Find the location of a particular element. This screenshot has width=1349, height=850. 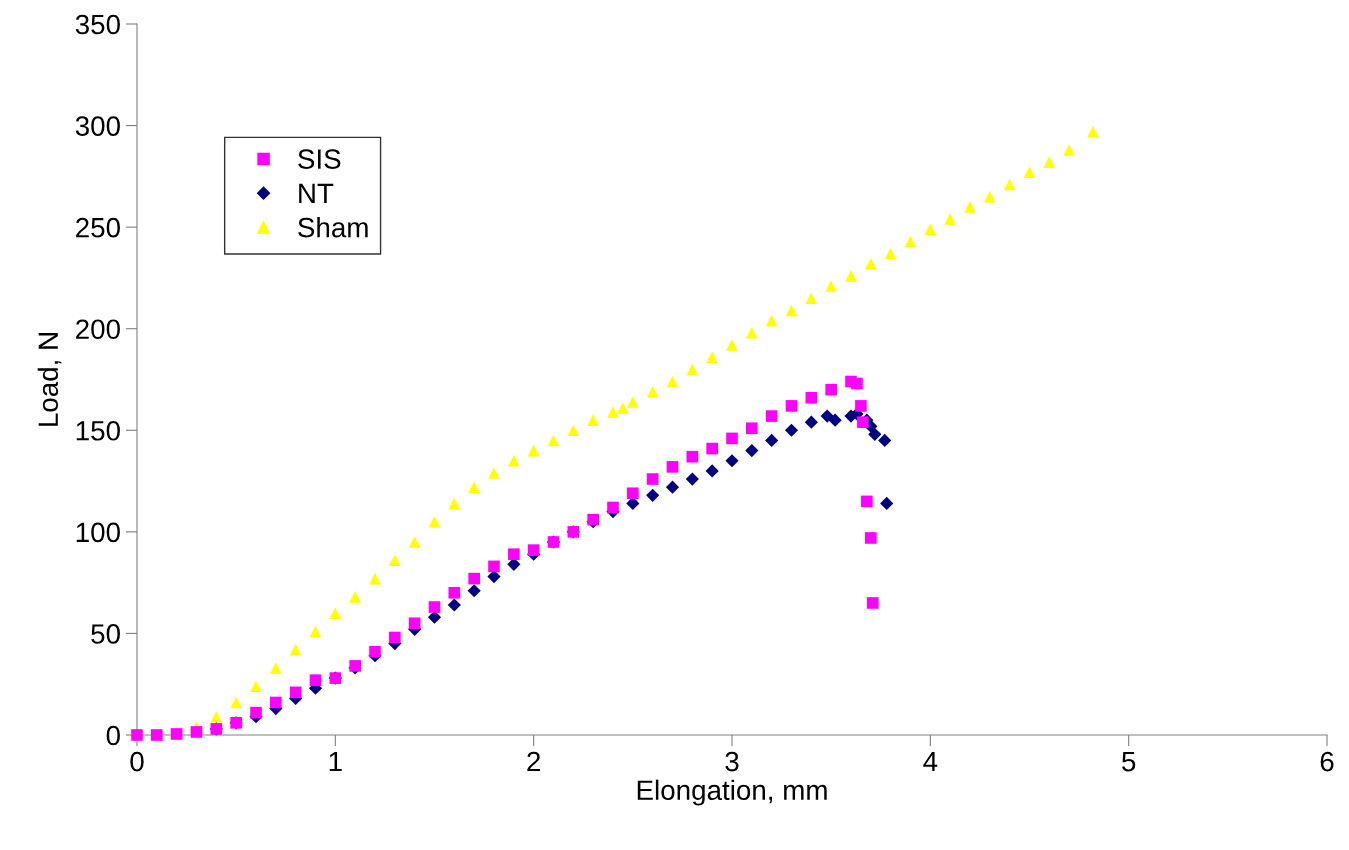

y-tick-label: 300 is located at coordinates (97, 126).